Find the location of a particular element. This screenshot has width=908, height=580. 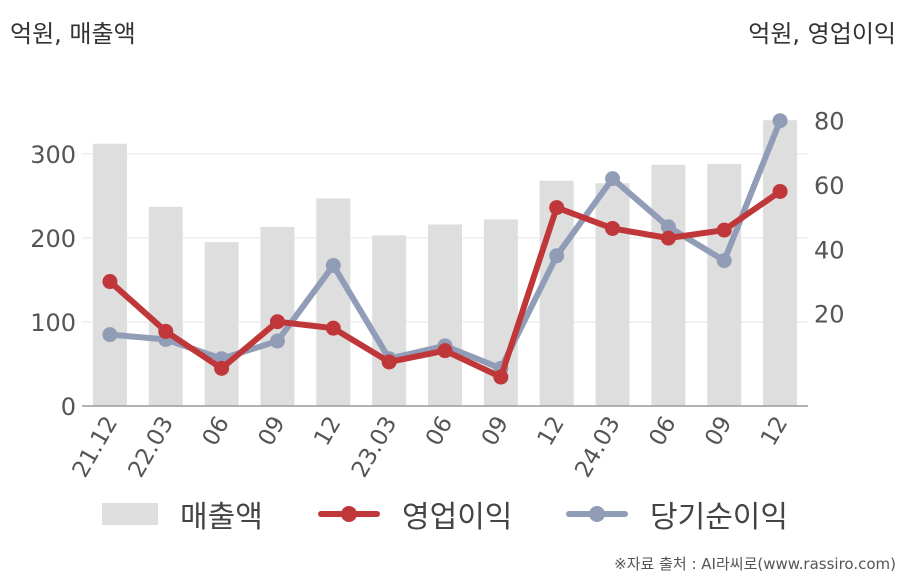

y-left-tick-label: 200 is located at coordinates (53, 239).